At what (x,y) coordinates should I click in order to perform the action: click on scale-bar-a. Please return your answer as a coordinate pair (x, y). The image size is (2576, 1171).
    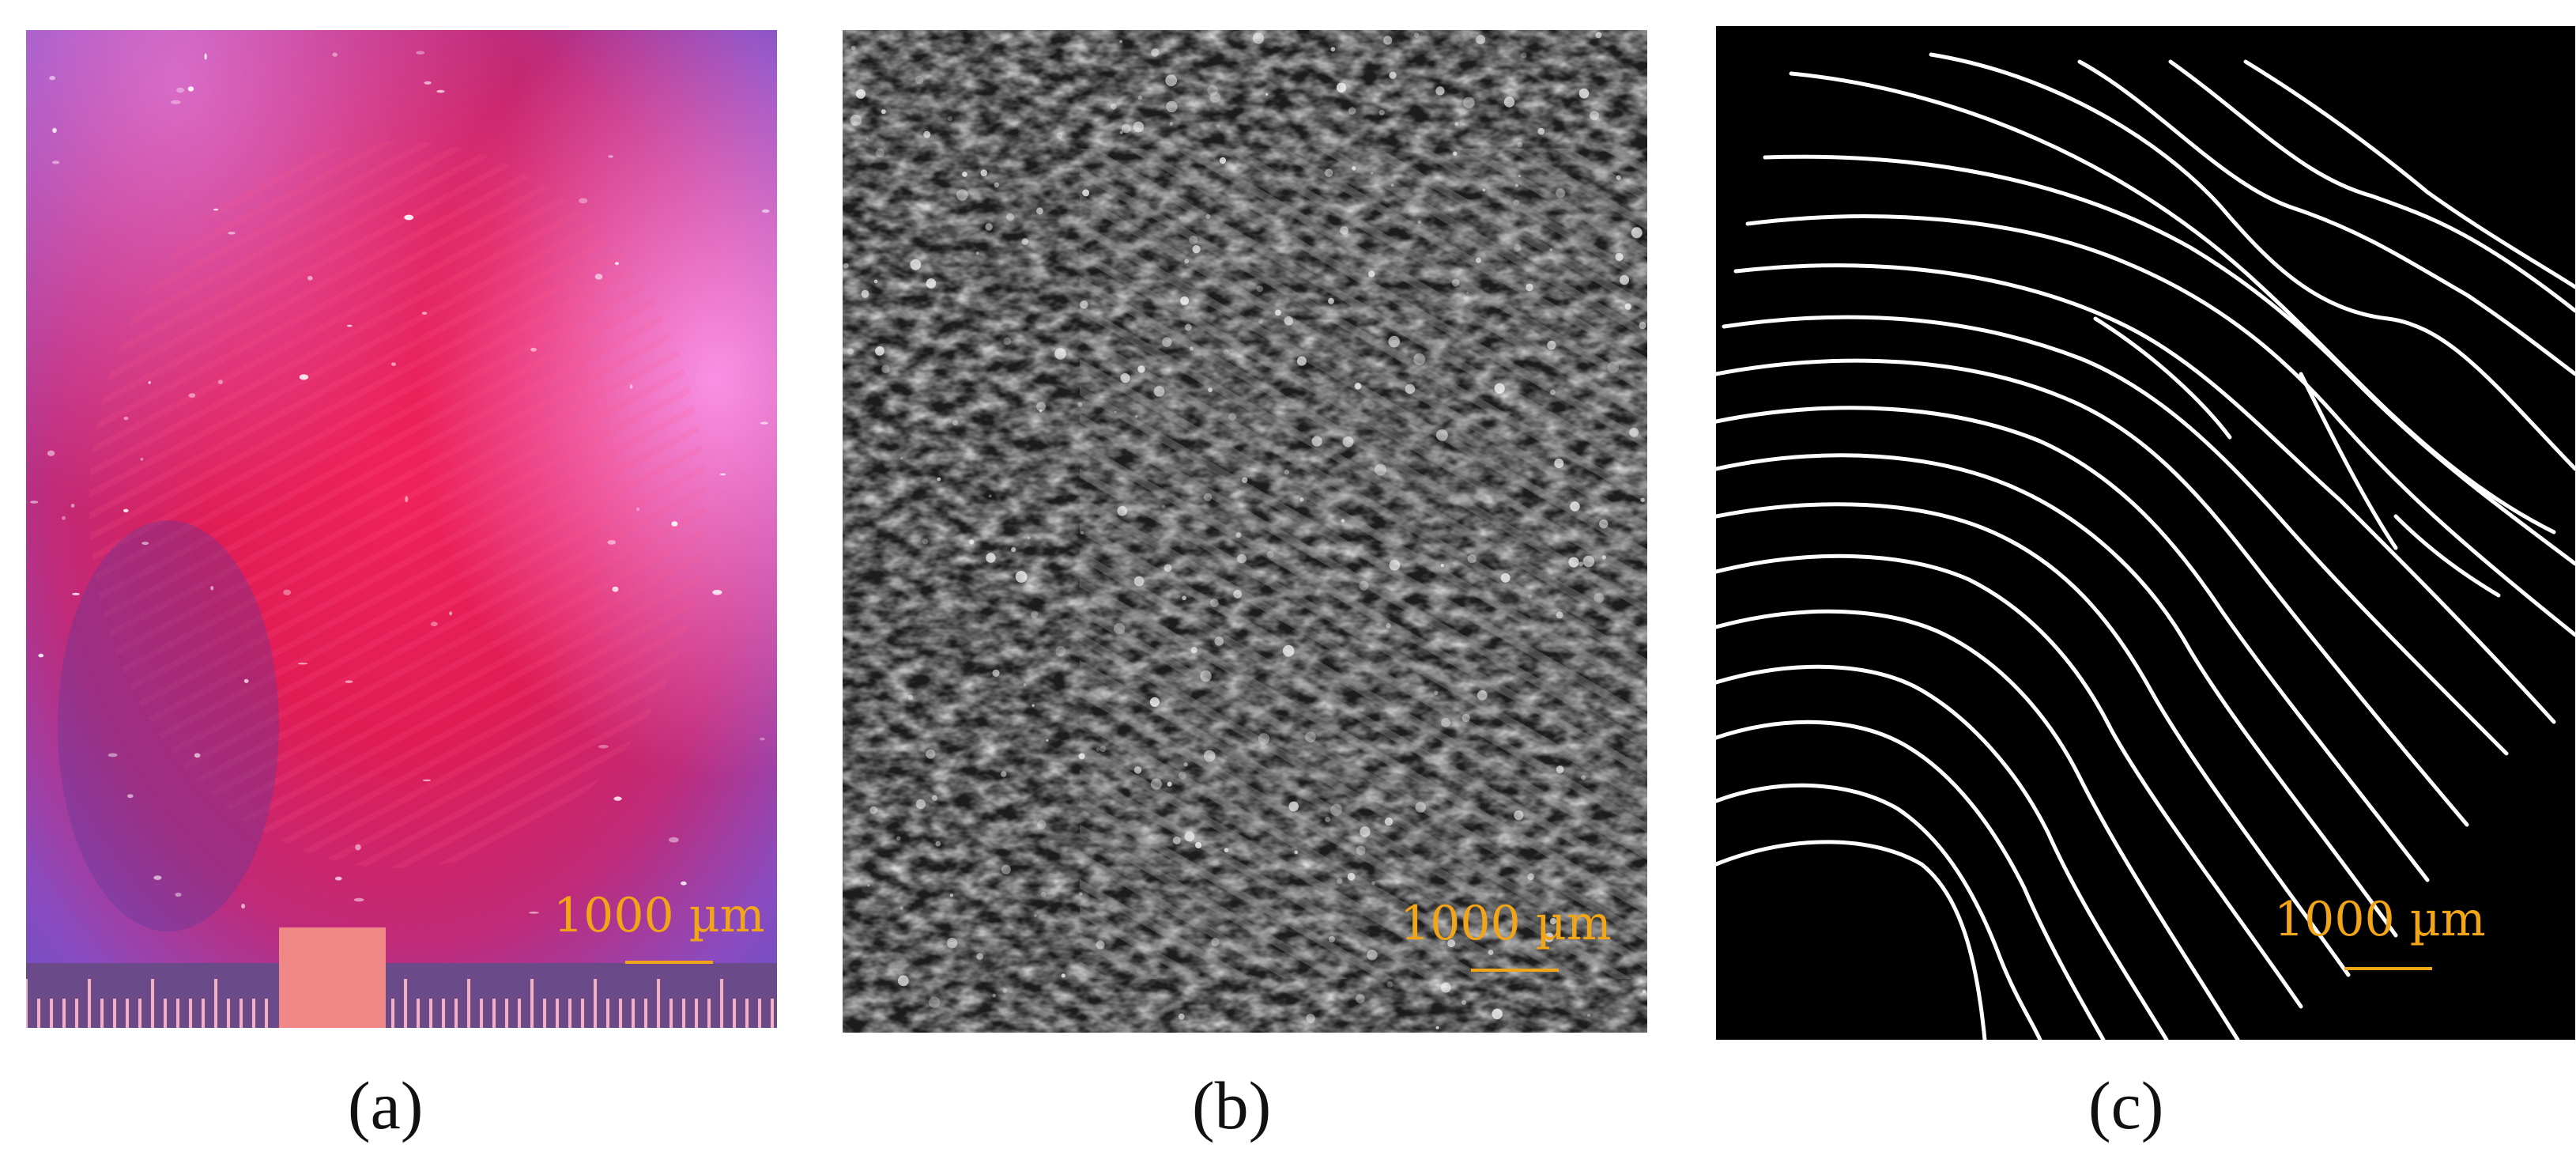
    Looking at the image, I should click on (669, 962).